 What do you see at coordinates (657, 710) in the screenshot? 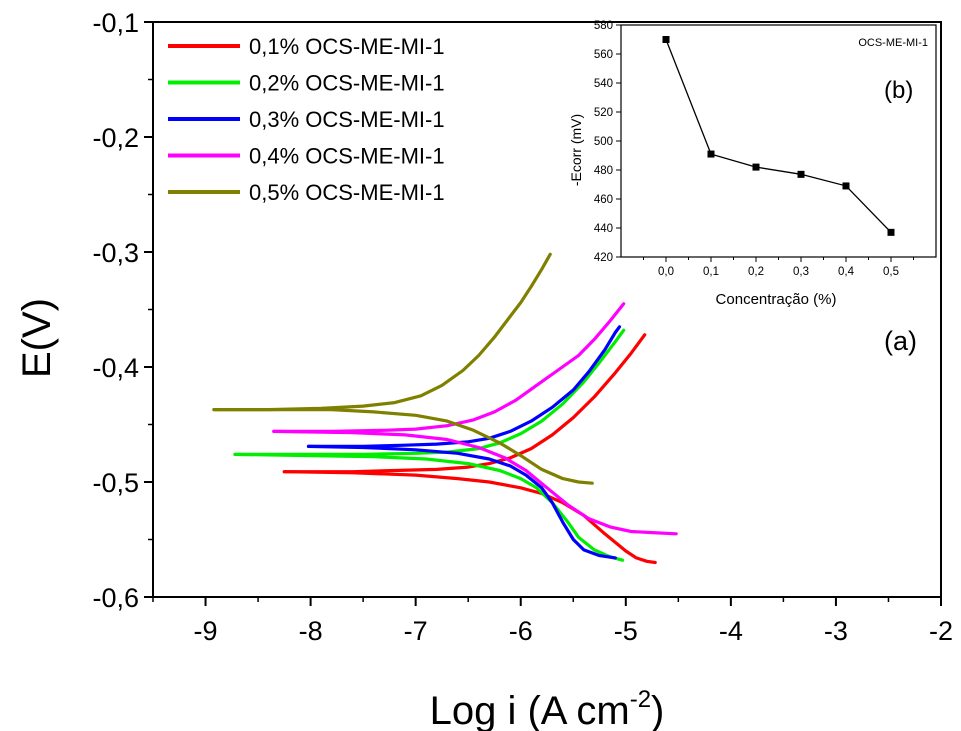
I see `x-title-close: )` at bounding box center [657, 710].